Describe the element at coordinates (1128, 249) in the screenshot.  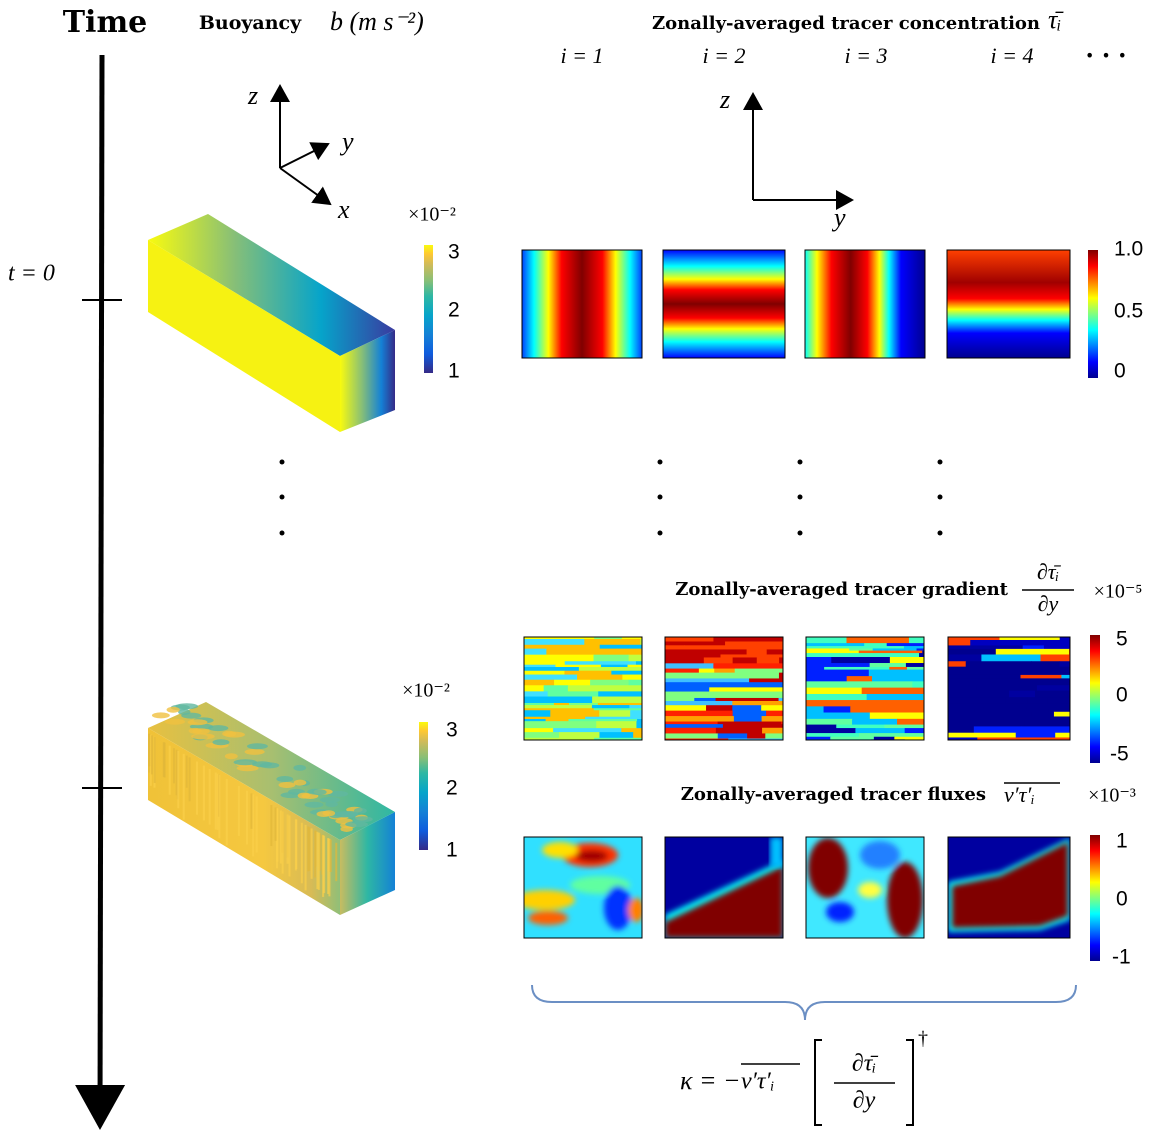
I see `colorbar-tick: 1.0` at that location.